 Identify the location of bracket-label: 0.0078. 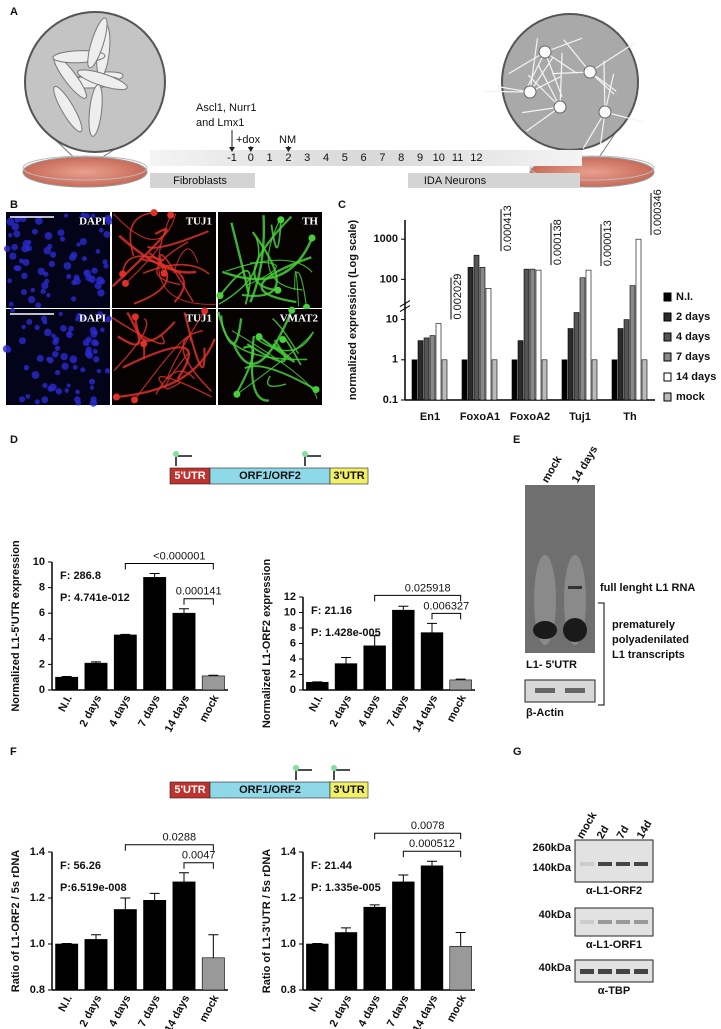
(428, 826).